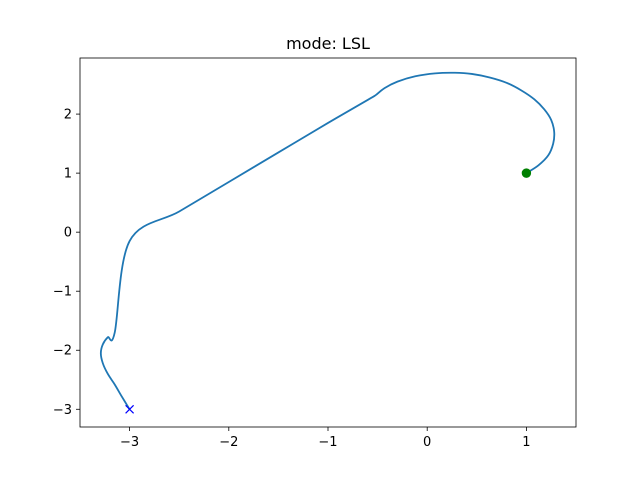  I want to click on y-tick-label: −2, so click(62, 351).